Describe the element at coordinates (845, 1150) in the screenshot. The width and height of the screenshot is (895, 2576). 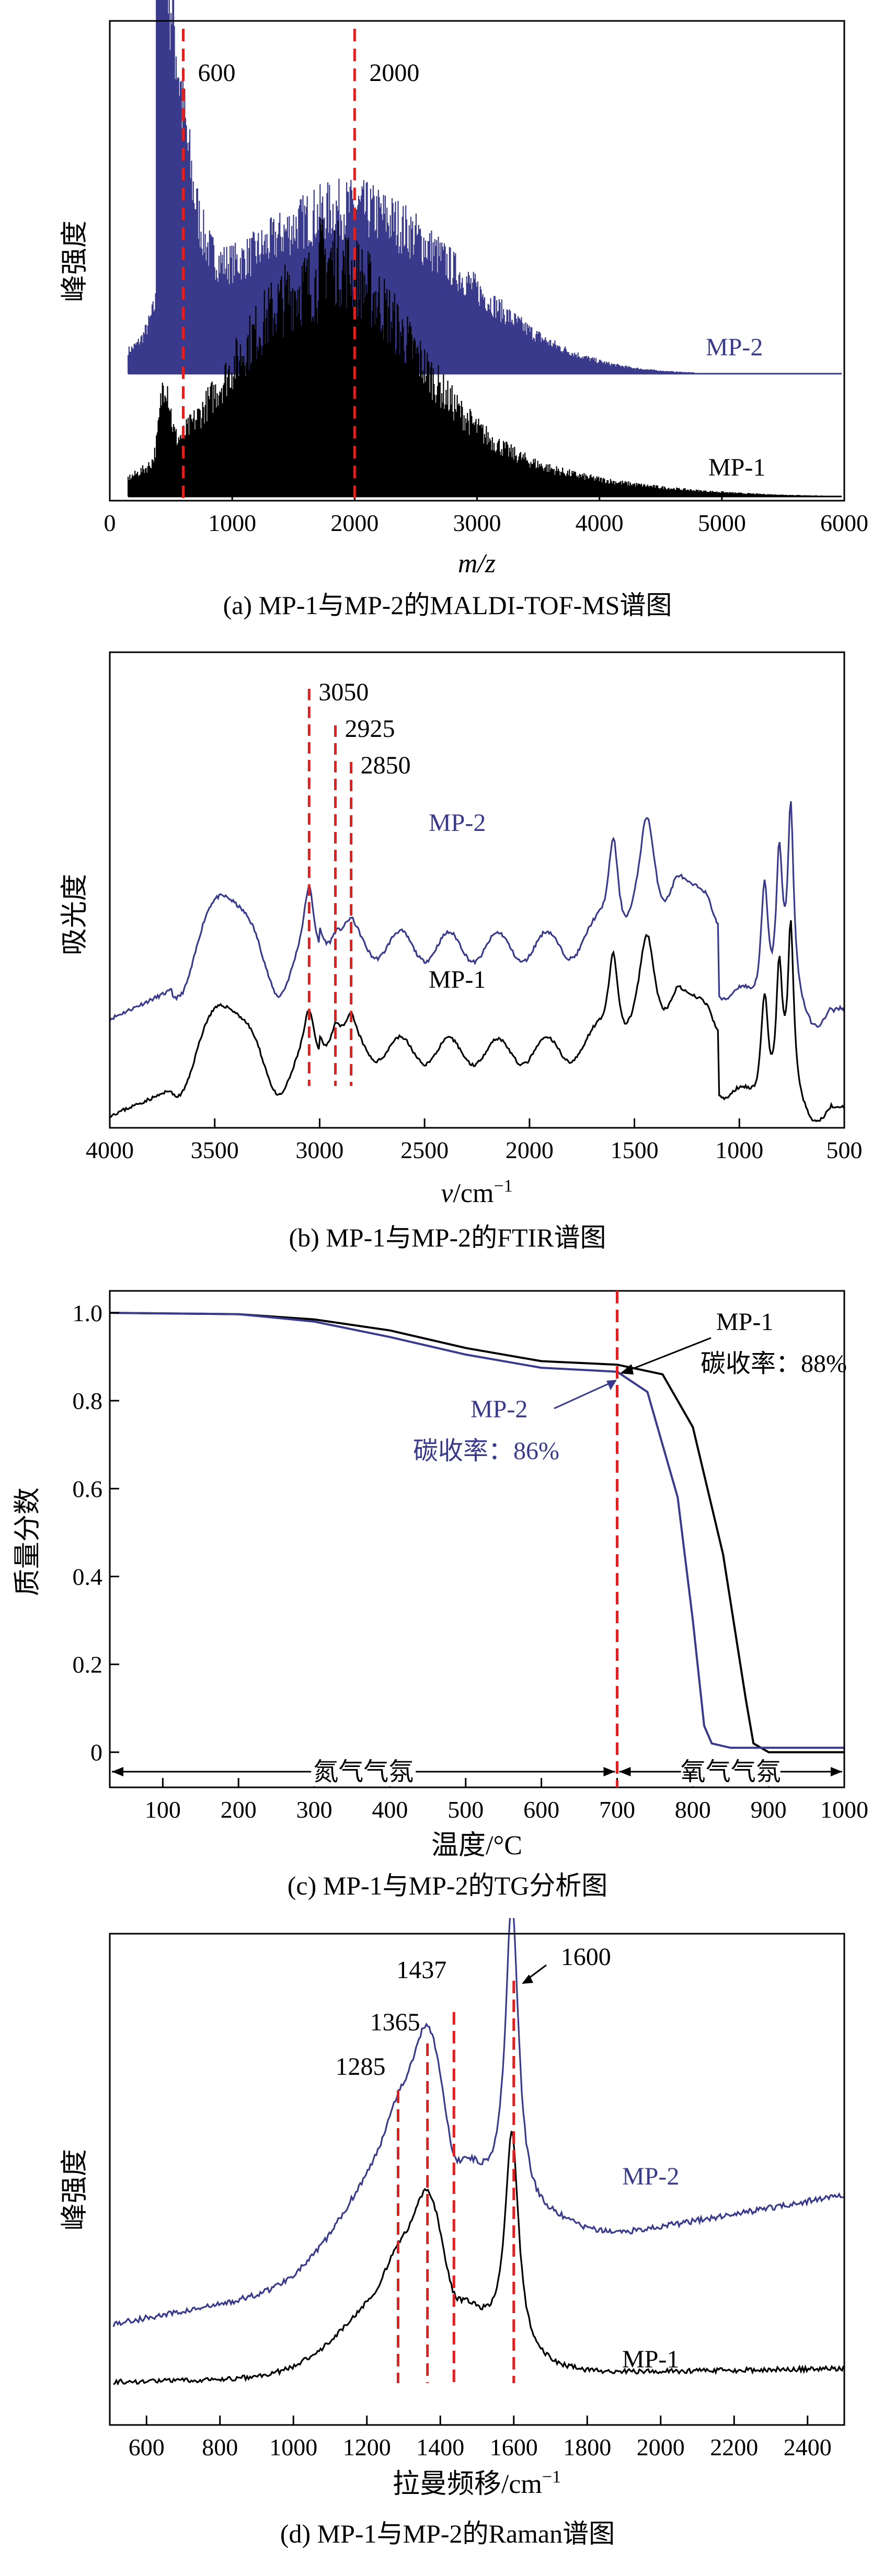
I see `panel-b-xtick-label: 500` at that location.